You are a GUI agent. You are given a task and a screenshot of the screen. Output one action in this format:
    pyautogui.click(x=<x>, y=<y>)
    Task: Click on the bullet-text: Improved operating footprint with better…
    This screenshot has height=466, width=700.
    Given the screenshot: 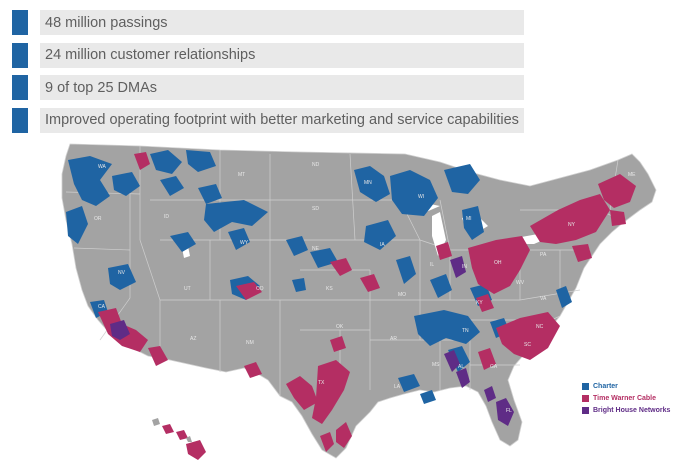 What is the action you would take?
    pyautogui.click(x=282, y=120)
    